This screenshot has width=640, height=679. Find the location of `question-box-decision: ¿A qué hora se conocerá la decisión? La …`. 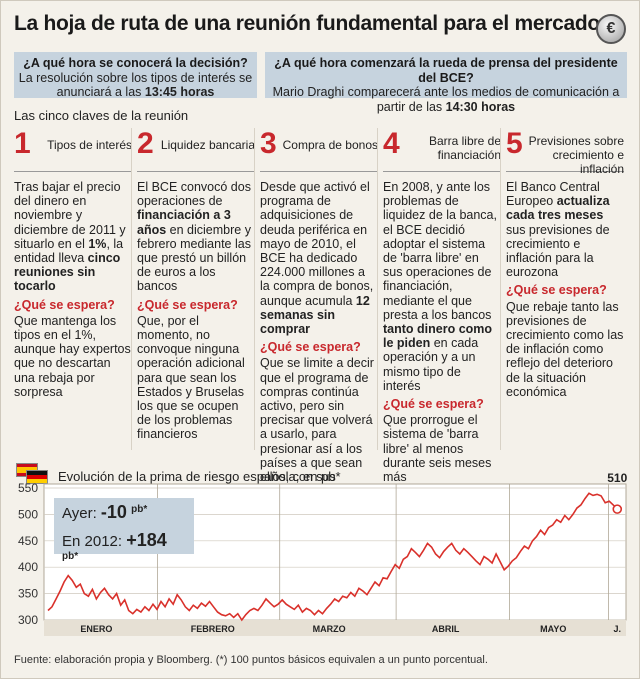

question-box-decision: ¿A qué hora se conocerá la decisión? La … is located at coordinates (135, 76).